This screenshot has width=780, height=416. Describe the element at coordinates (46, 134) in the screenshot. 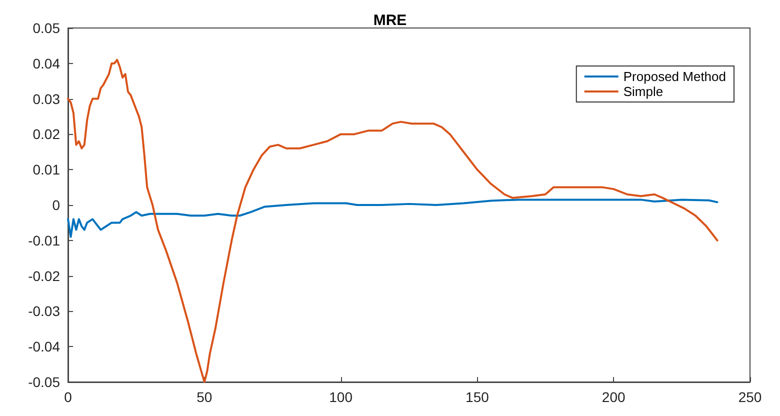

I see `y-tick-label: 0.02` at that location.